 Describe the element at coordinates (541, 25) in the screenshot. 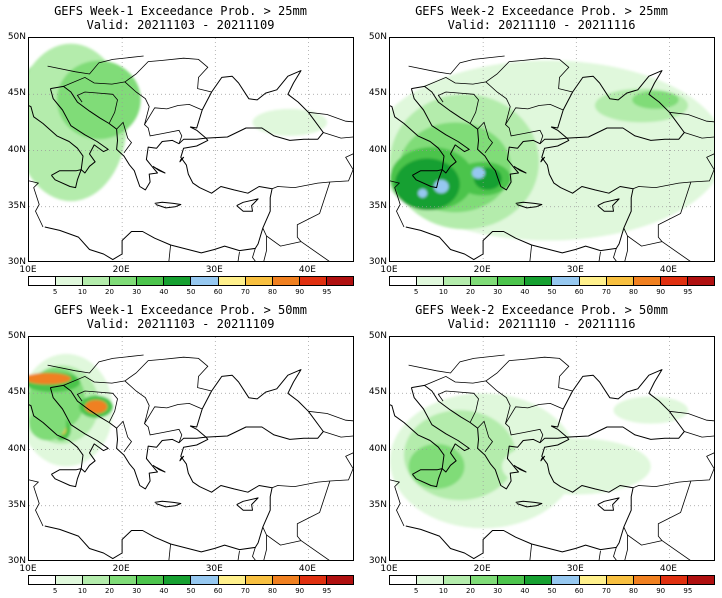

I see `panel-valid-dates: Valid: 20211110 - 20211116` at that location.